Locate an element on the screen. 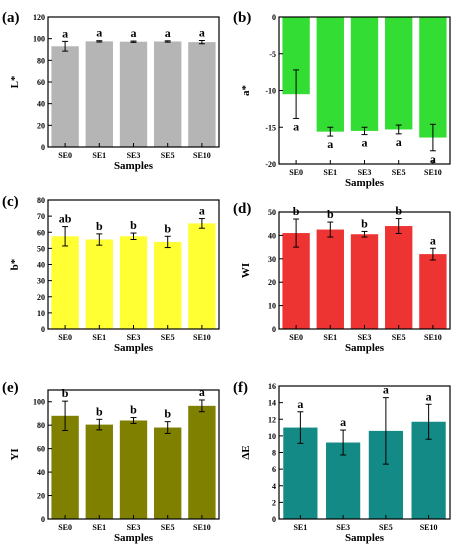  y-tick-label: 12 is located at coordinates (272, 419).